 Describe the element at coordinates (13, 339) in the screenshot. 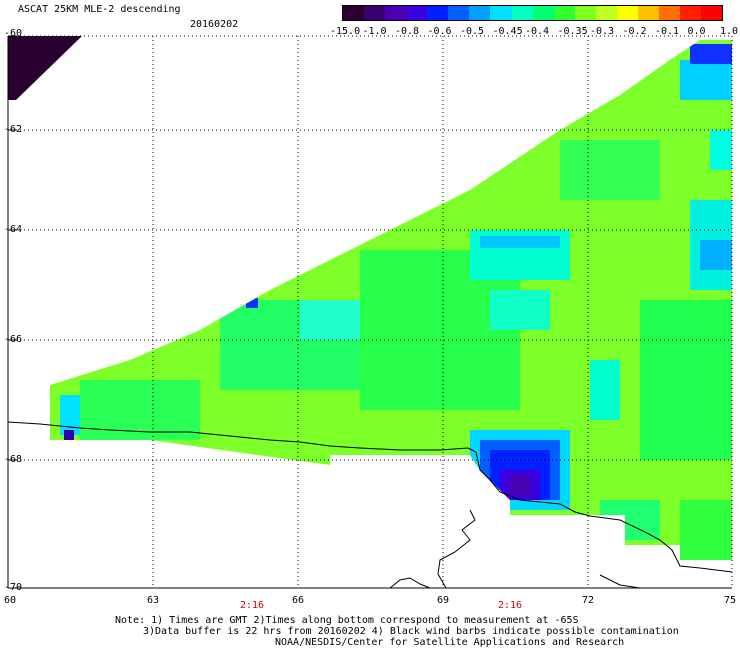

I see `lat-label: -66` at that location.